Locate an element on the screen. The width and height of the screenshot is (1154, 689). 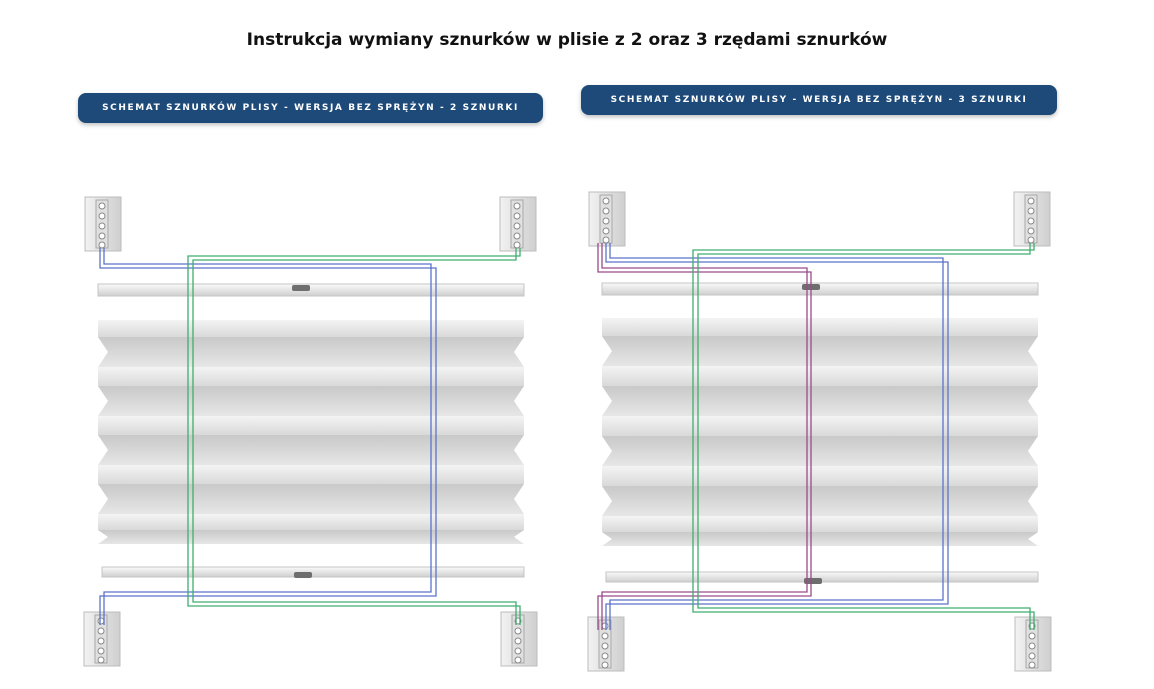
bottom-rail-right is located at coordinates (822, 577).